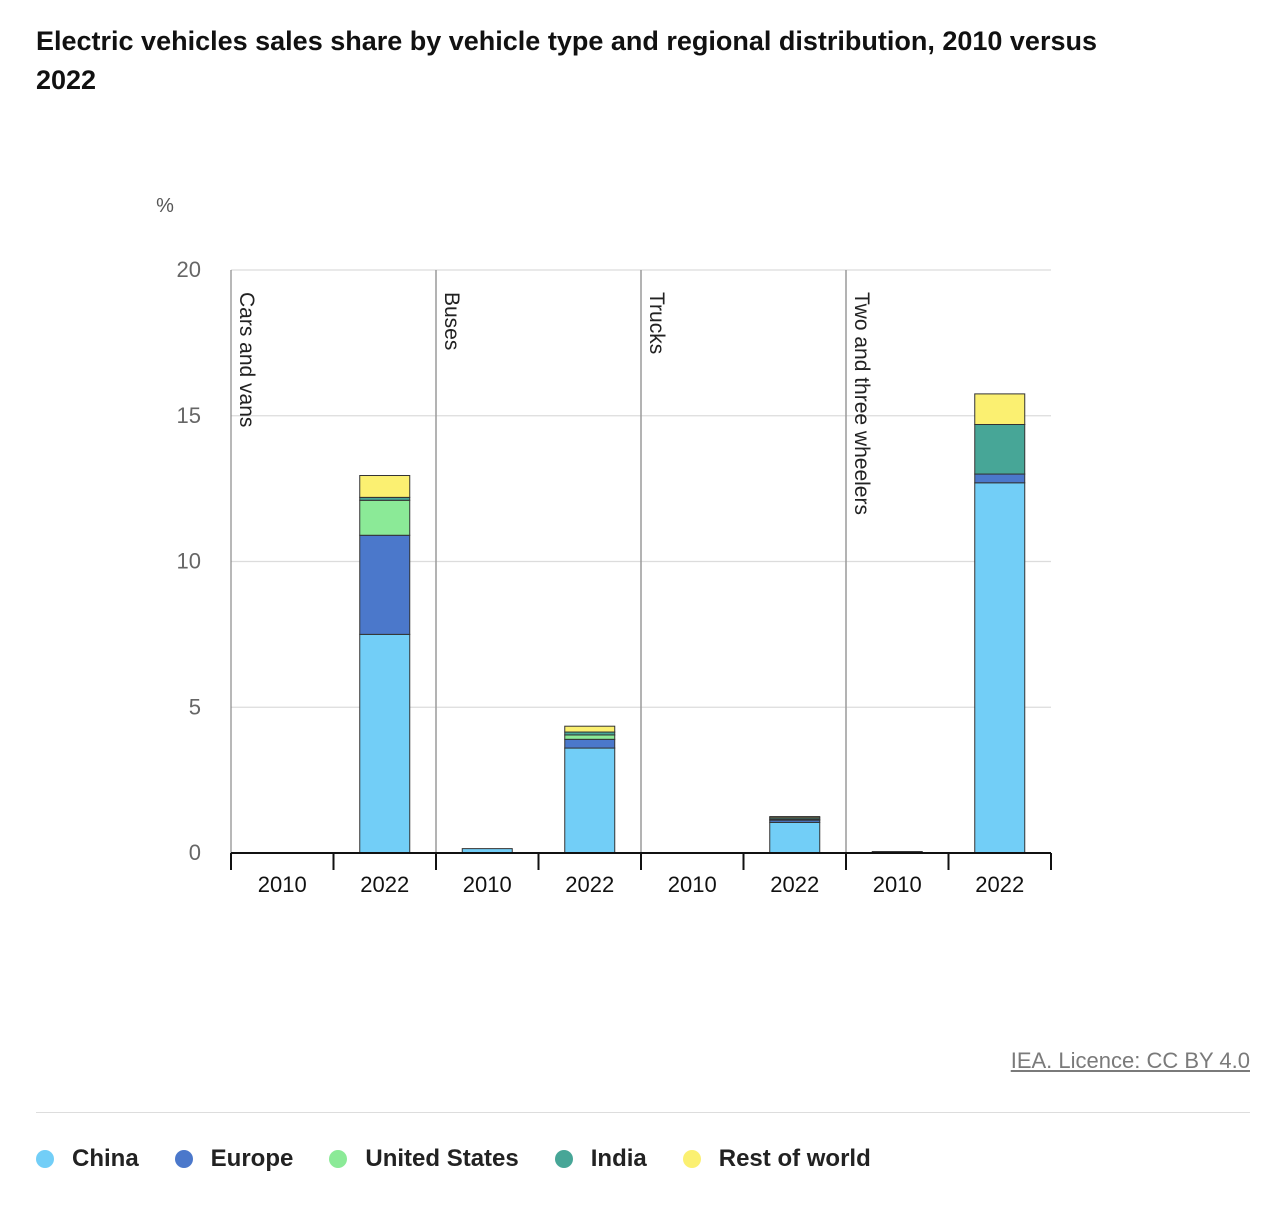 The height and width of the screenshot is (1210, 1278). Describe the element at coordinates (105, 1158) in the screenshot. I see `legend-label: China` at that location.